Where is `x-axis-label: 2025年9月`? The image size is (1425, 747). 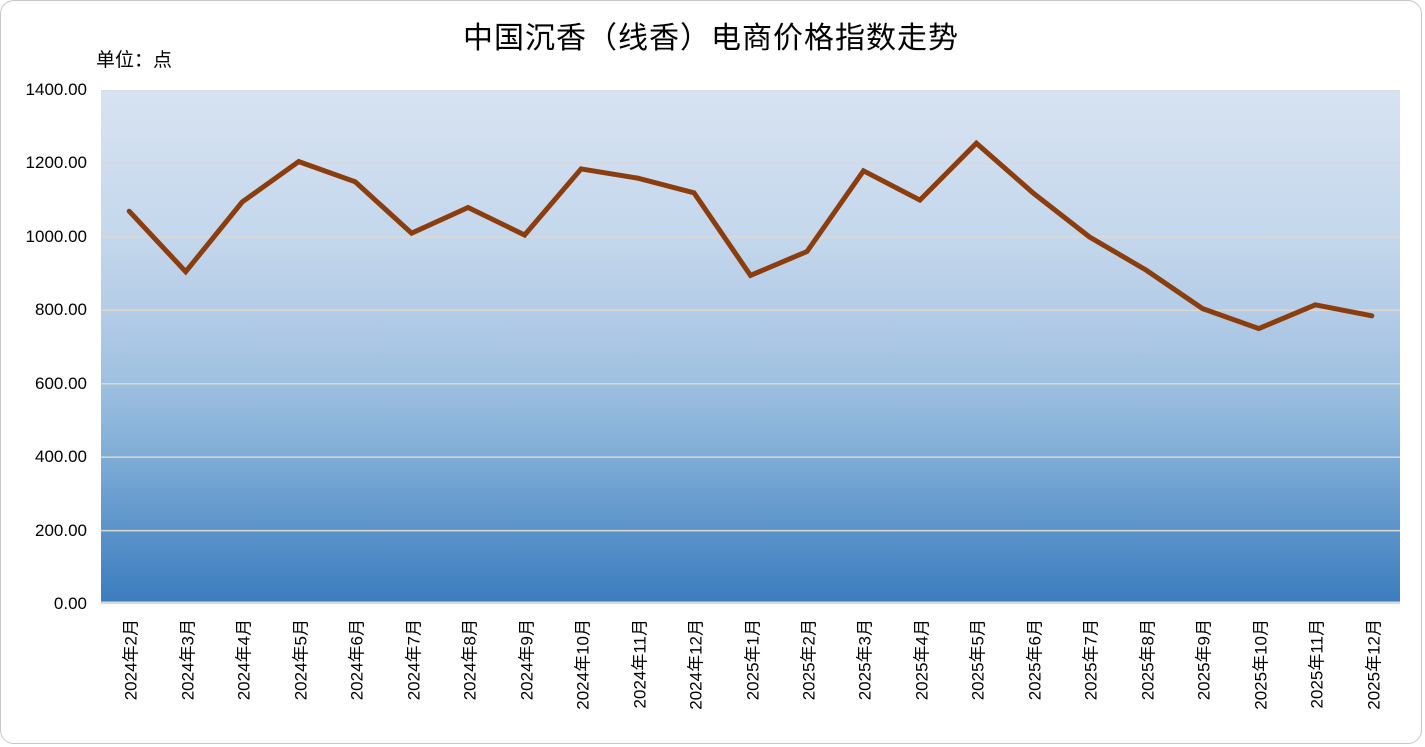 x-axis-label: 2025年9月 is located at coordinates (1204, 660).